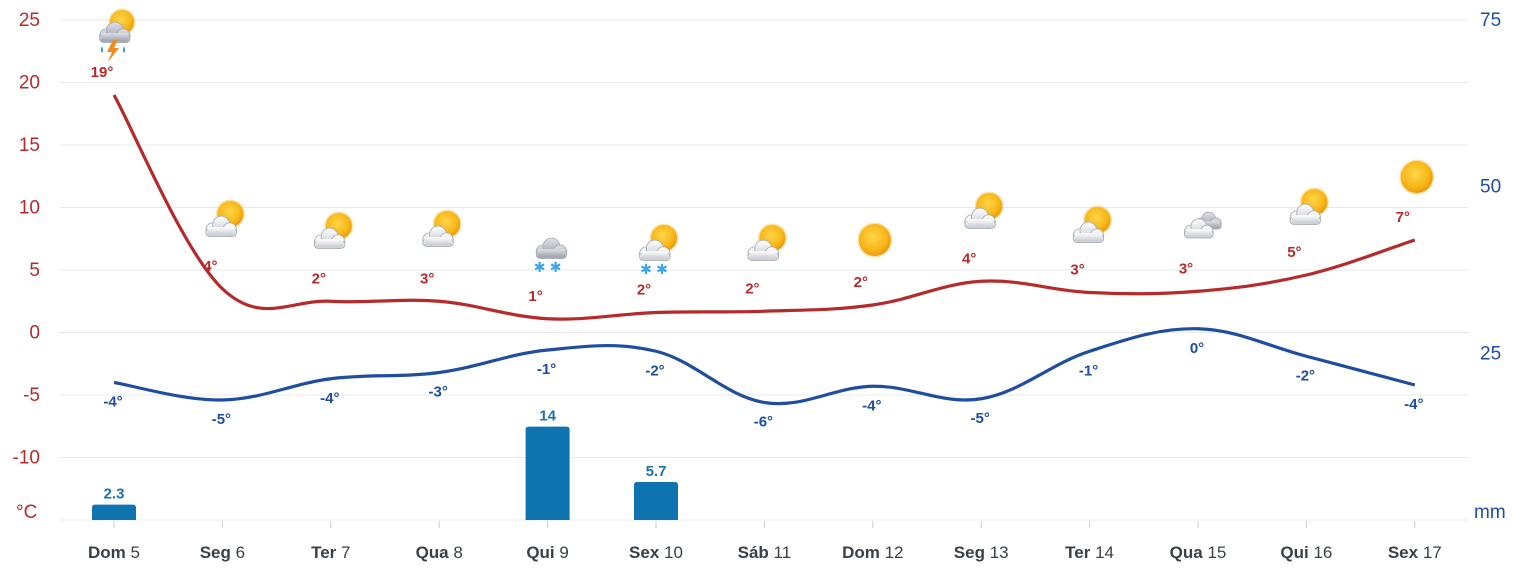  Describe the element at coordinates (764, 366) in the screenshot. I see `min-temperature-line` at that location.